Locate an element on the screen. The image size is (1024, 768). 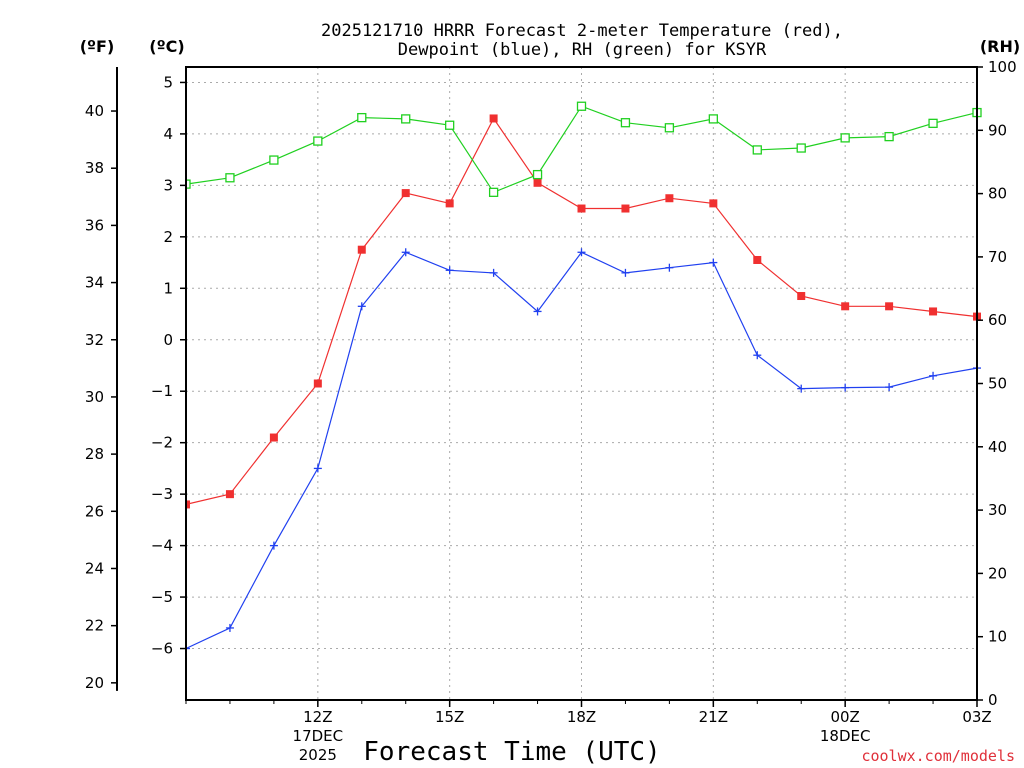
celsius-tick-label: −4 is located at coordinates (162, 546).